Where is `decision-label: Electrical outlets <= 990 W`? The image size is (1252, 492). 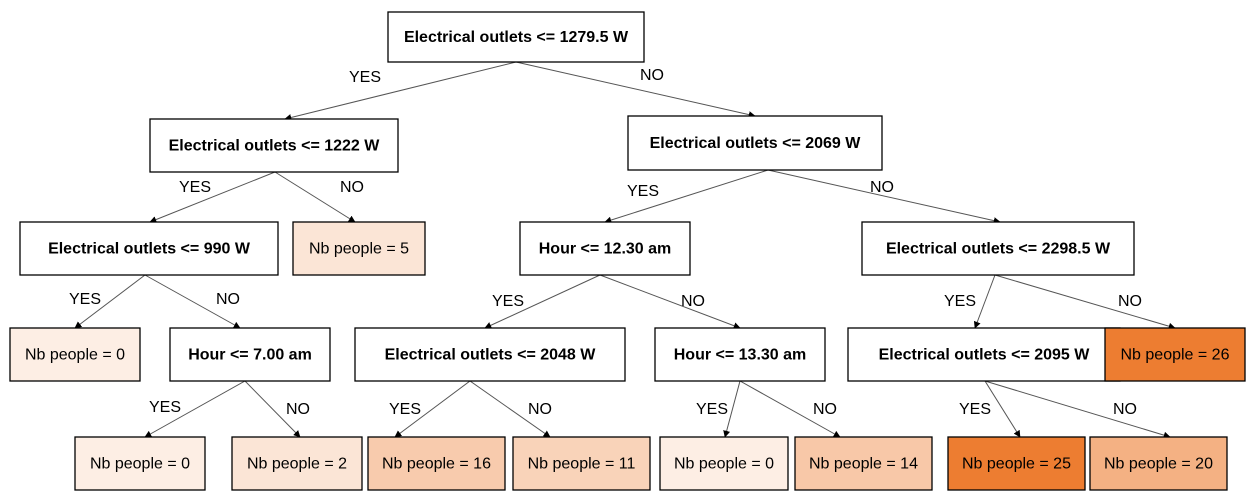 decision-label: Electrical outlets <= 990 W is located at coordinates (149, 249).